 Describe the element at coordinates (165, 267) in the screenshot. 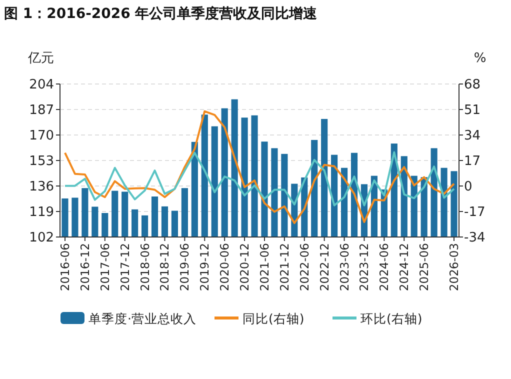

I see `x-tick-label: 2018-12` at that location.